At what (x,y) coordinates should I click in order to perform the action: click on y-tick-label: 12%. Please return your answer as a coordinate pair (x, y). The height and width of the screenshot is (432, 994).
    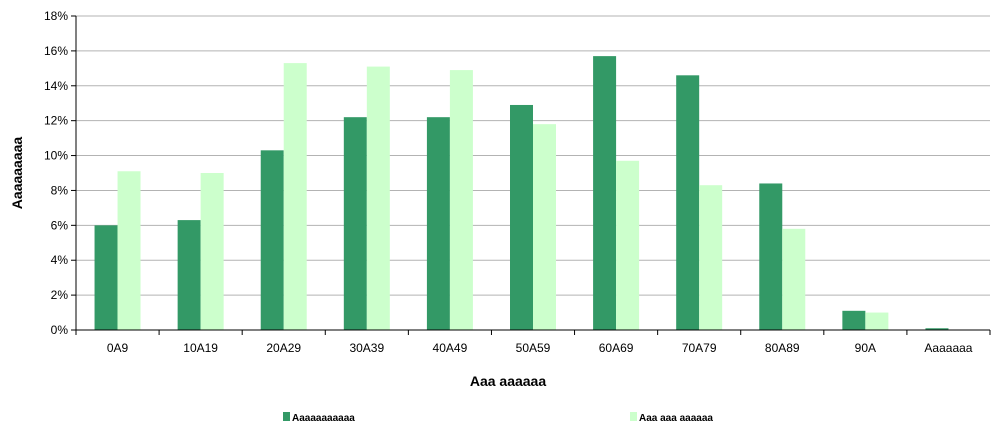
    Looking at the image, I should click on (56, 121).